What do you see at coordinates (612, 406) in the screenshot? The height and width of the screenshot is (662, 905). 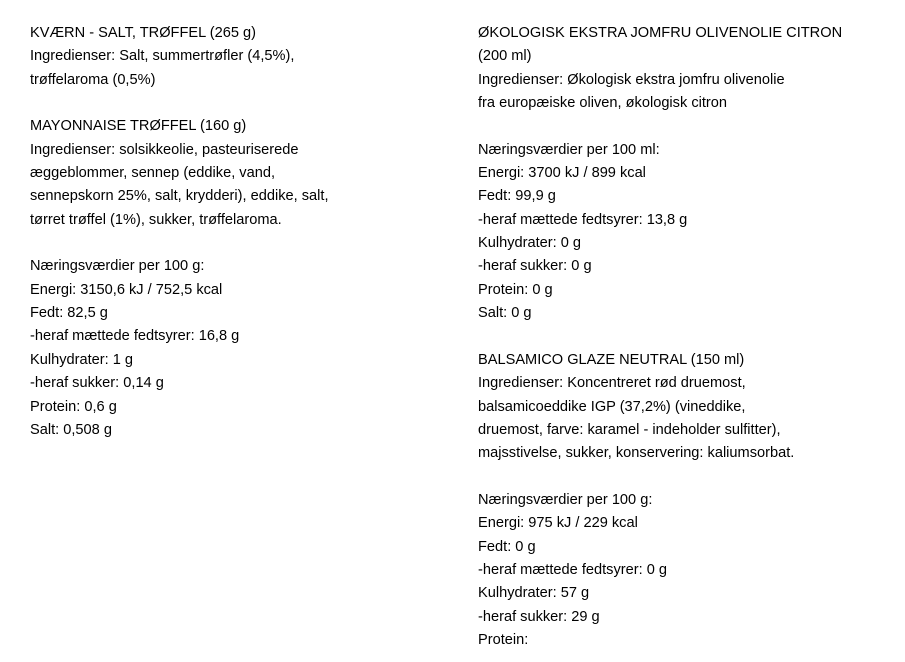 I see `text-line: balsamicoeddike IGP (37,2%) (vineddike,` at bounding box center [612, 406].